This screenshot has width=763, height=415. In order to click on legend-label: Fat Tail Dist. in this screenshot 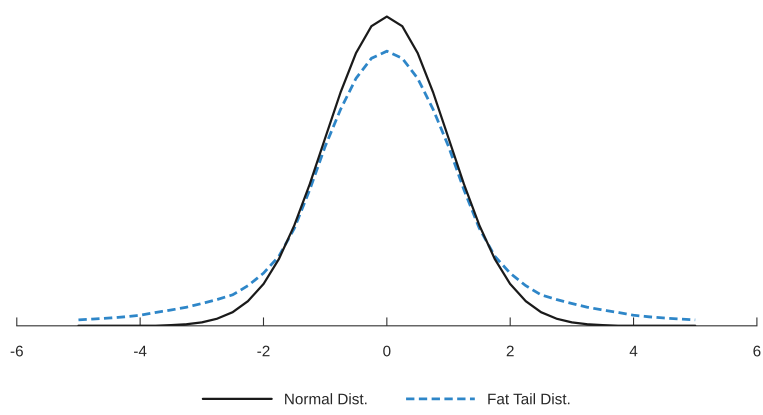, I will do `click(529, 398)`.